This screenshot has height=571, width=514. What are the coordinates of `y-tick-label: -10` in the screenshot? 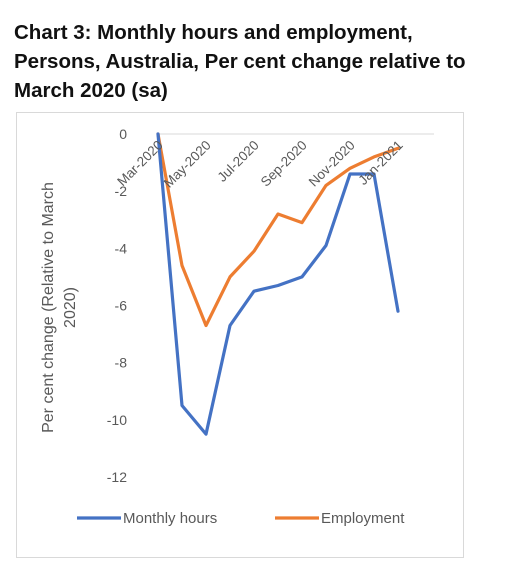 It's located at (117, 420).